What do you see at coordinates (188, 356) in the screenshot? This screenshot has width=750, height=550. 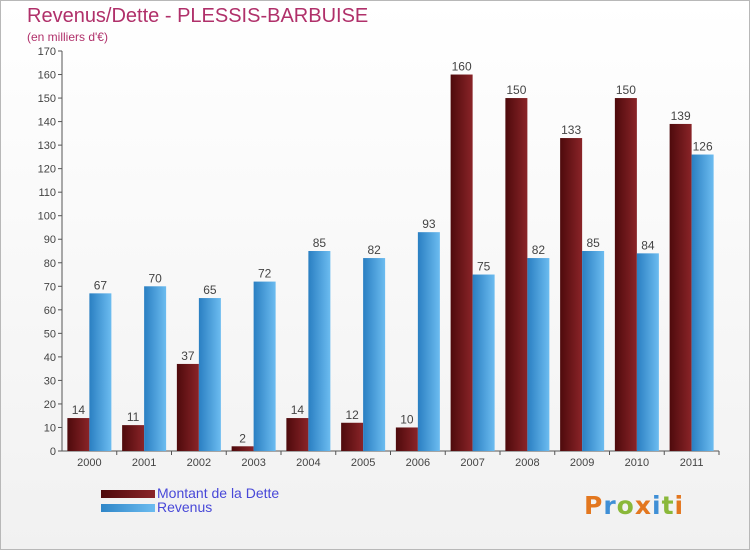 I see `data-label-debt: 37` at bounding box center [188, 356].